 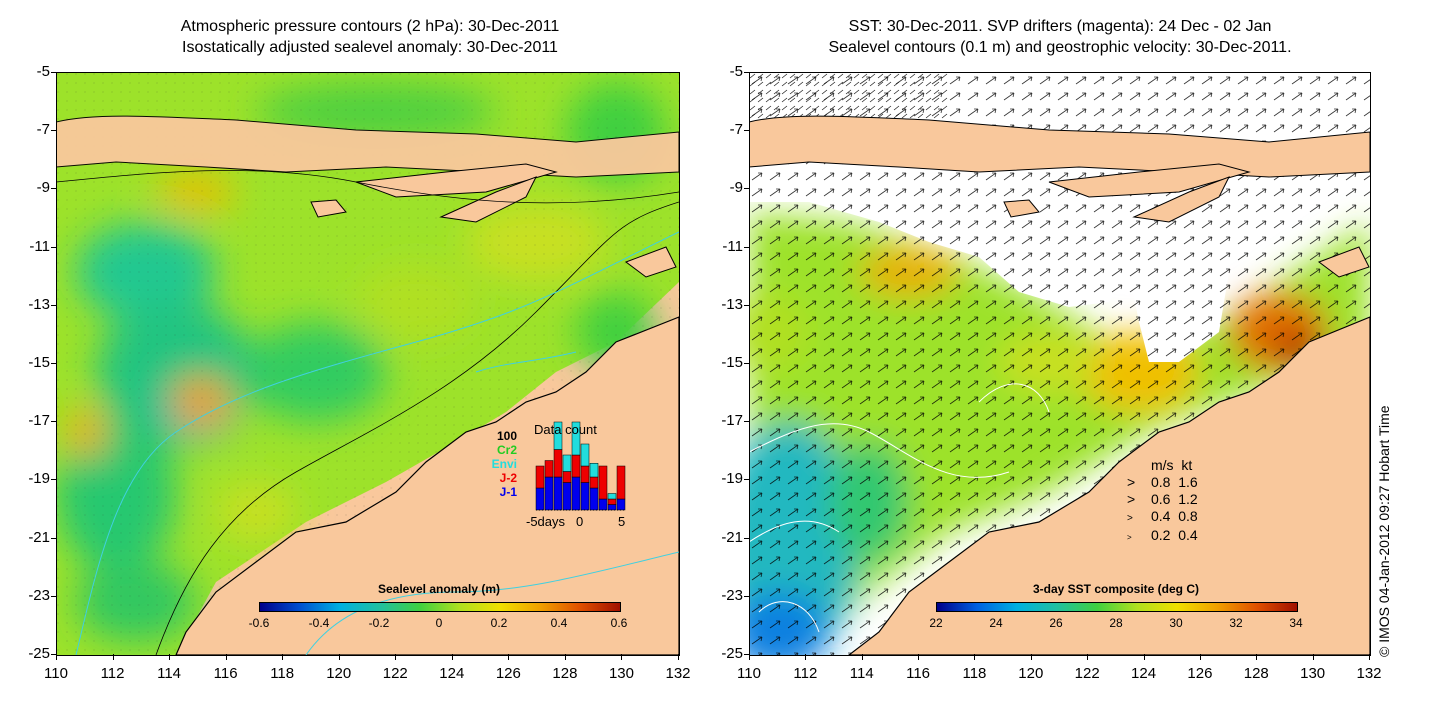 I want to click on legend-cr2: Cr2, so click(x=506, y=450).